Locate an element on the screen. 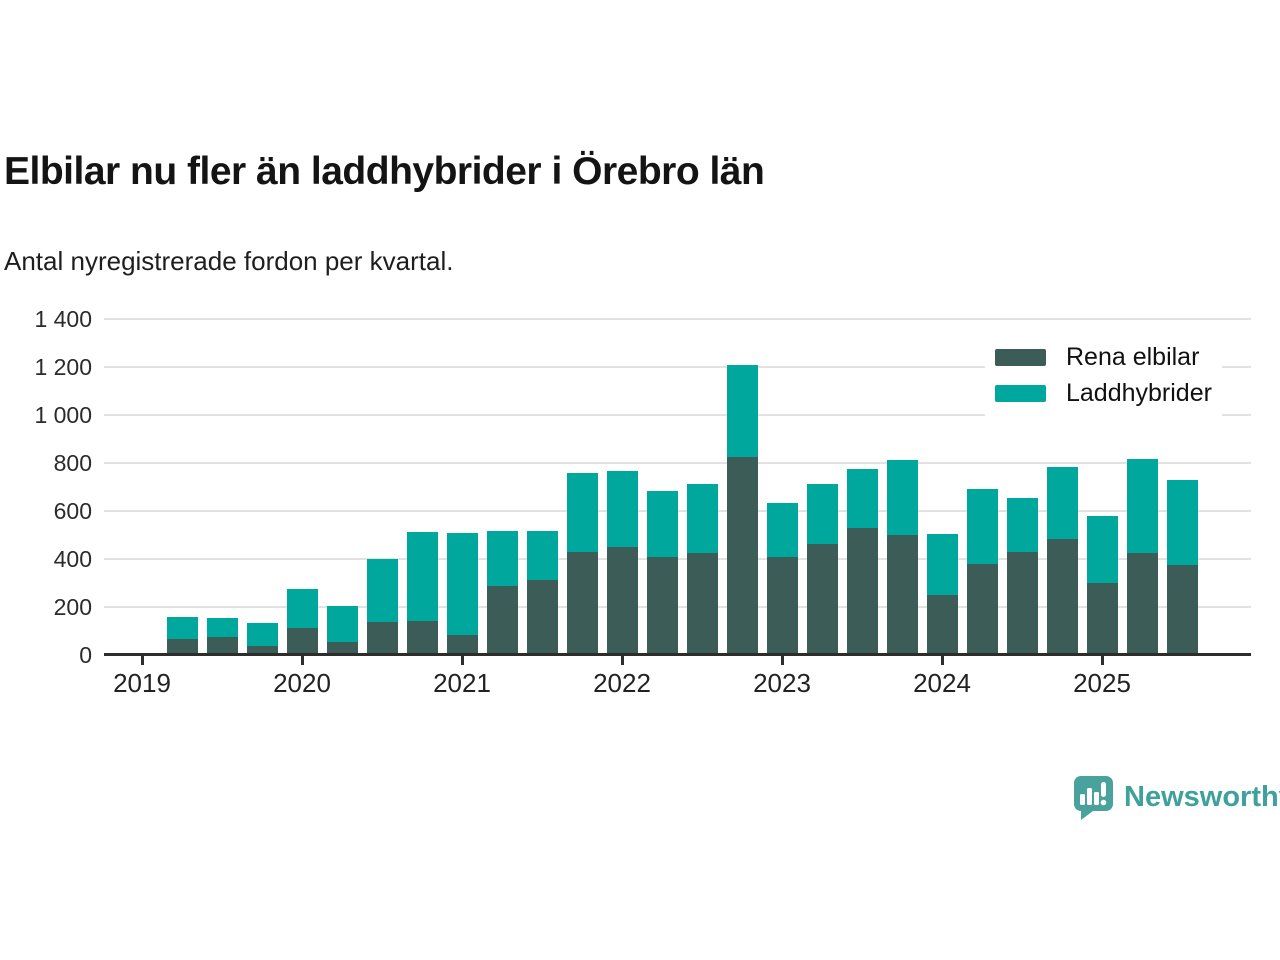  bar-2021-q2-laddhybrider is located at coordinates (502, 558).